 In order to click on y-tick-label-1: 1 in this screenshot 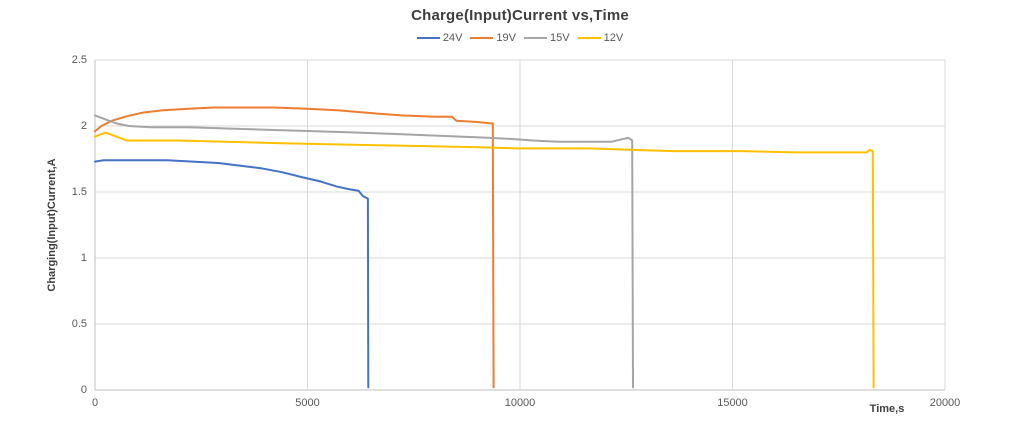, I will do `click(83, 258)`.